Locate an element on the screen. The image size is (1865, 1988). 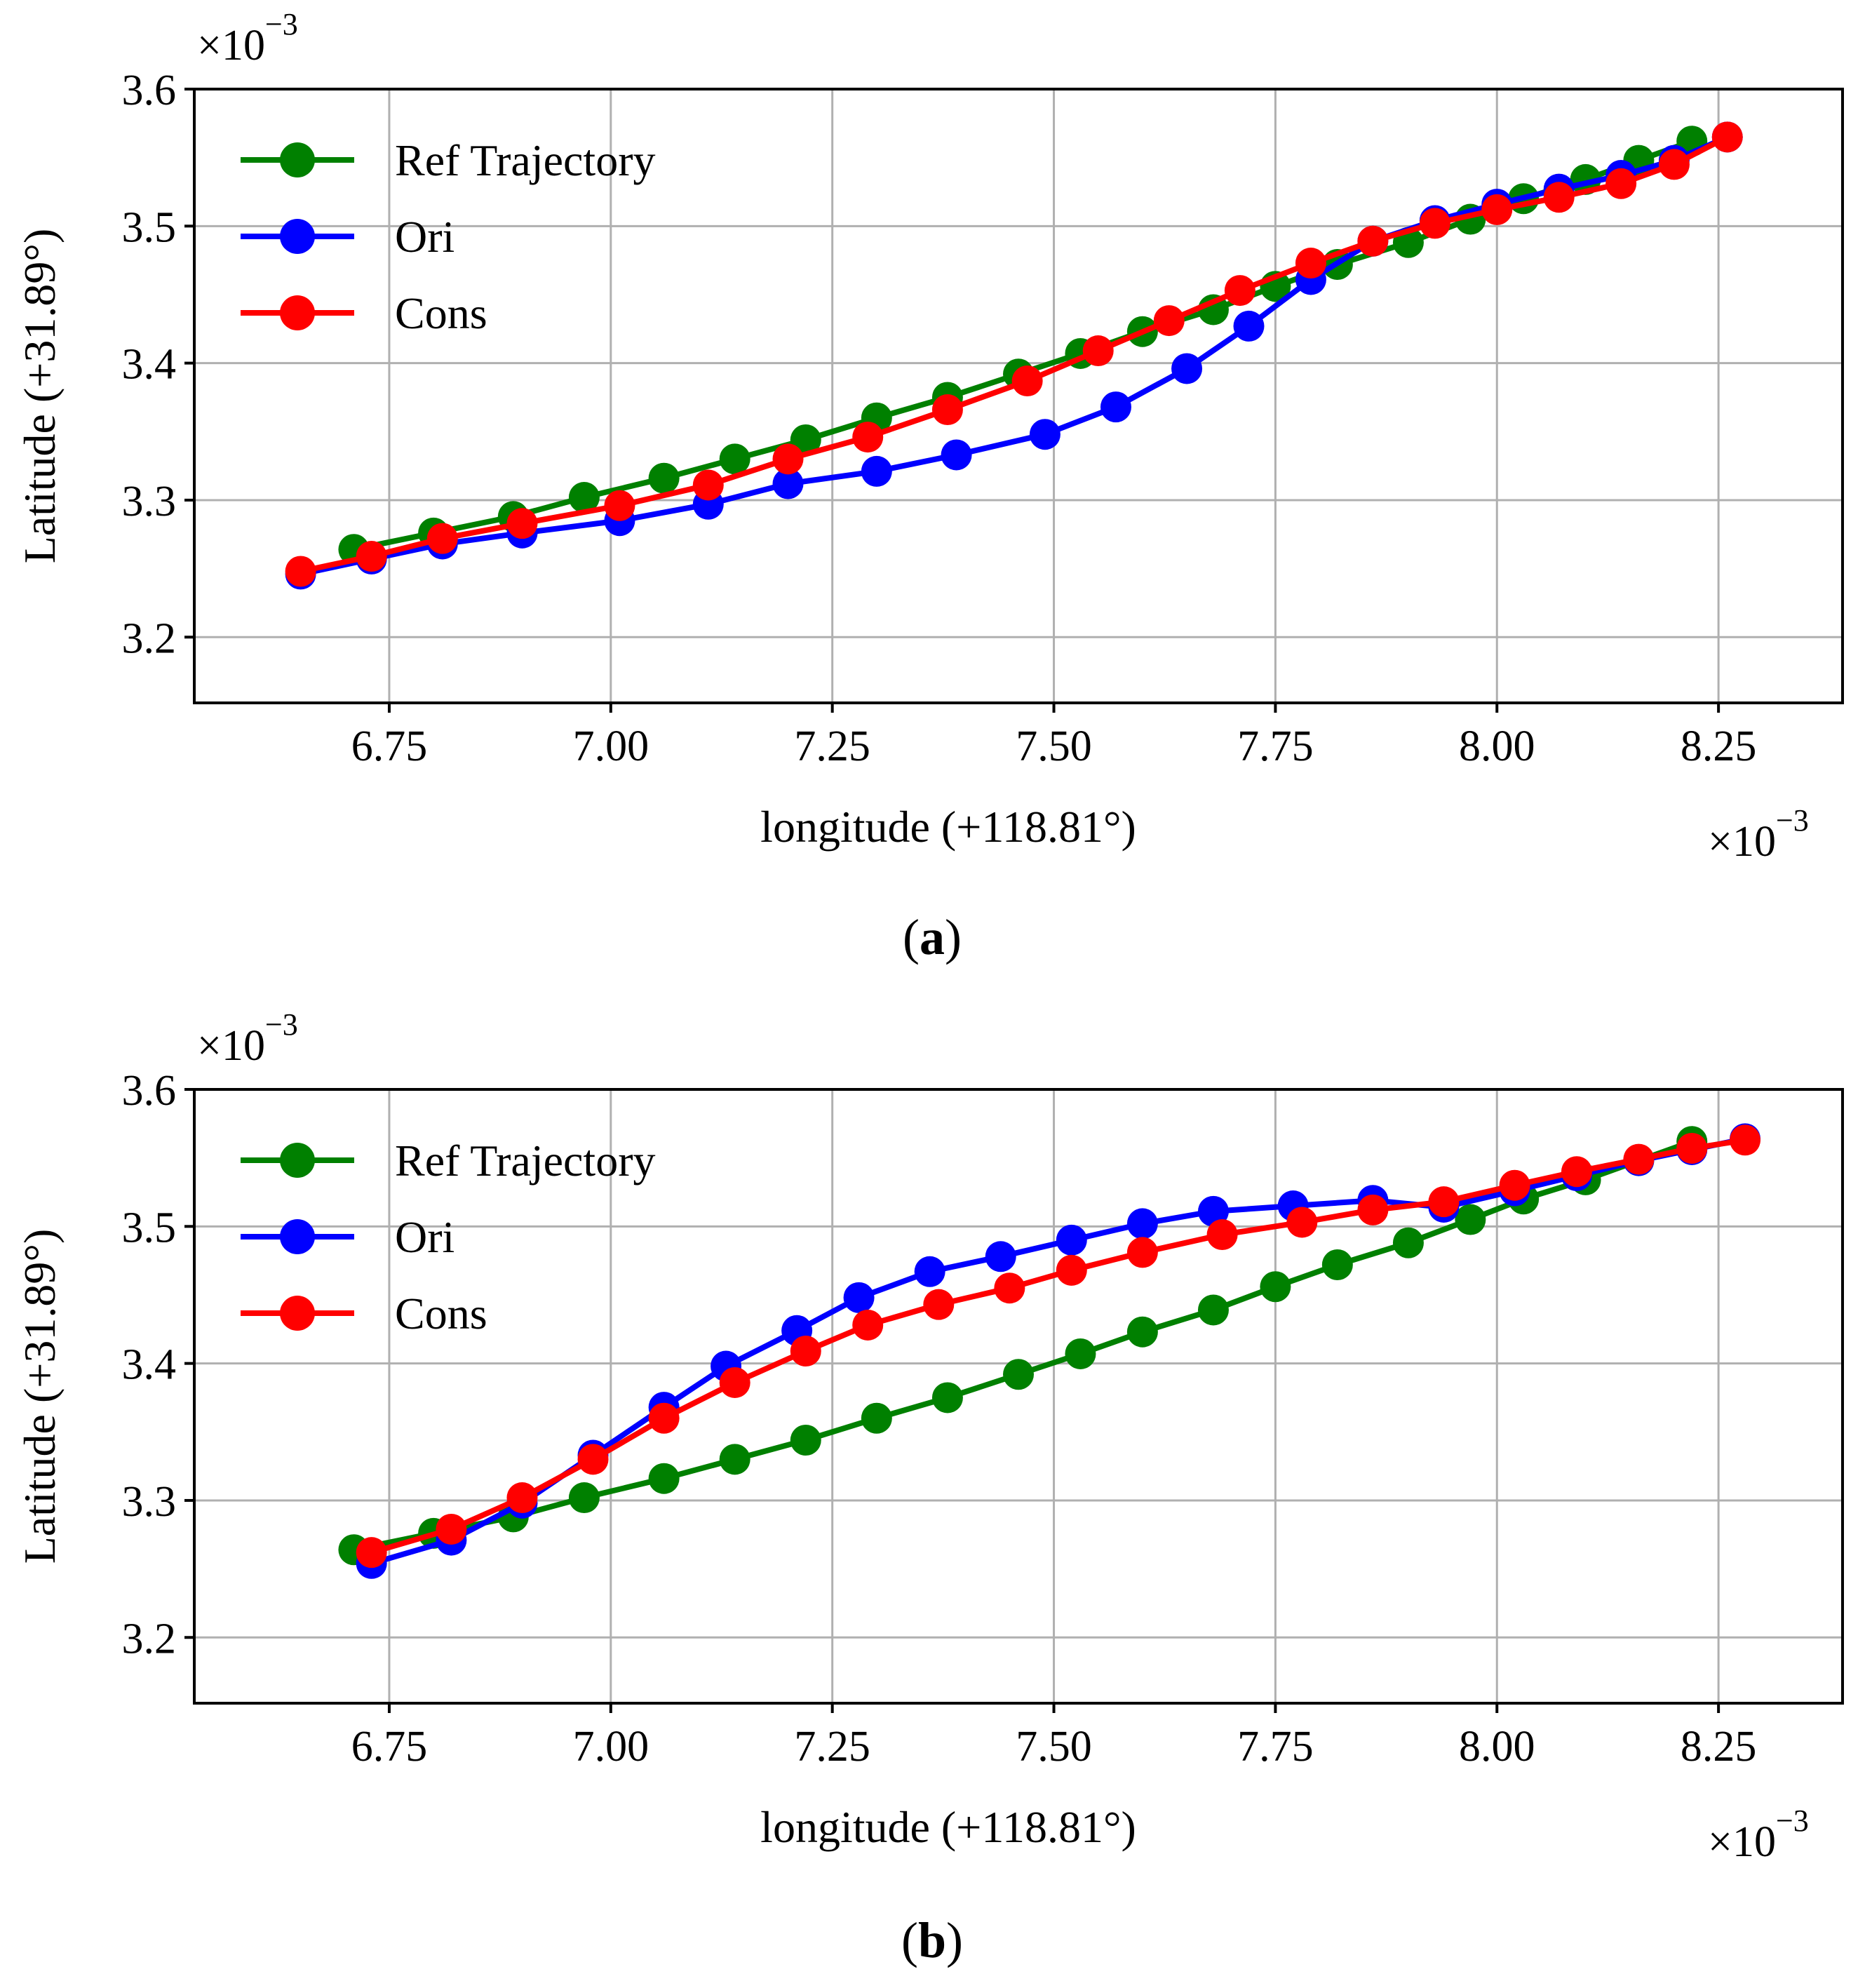
legend-item: Ref Trajectory is located at coordinates (448, 160).